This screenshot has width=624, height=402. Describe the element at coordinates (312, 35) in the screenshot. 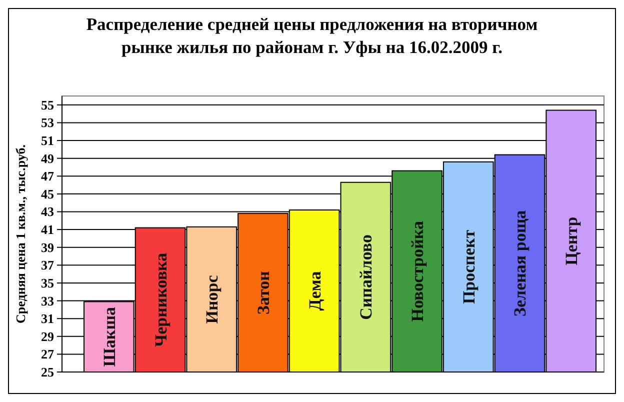

I see `chart-title: Распределение средней цены предложения на вторичном рынке жилья по районам г. Уфы на 16.02.2009 г.` at that location.